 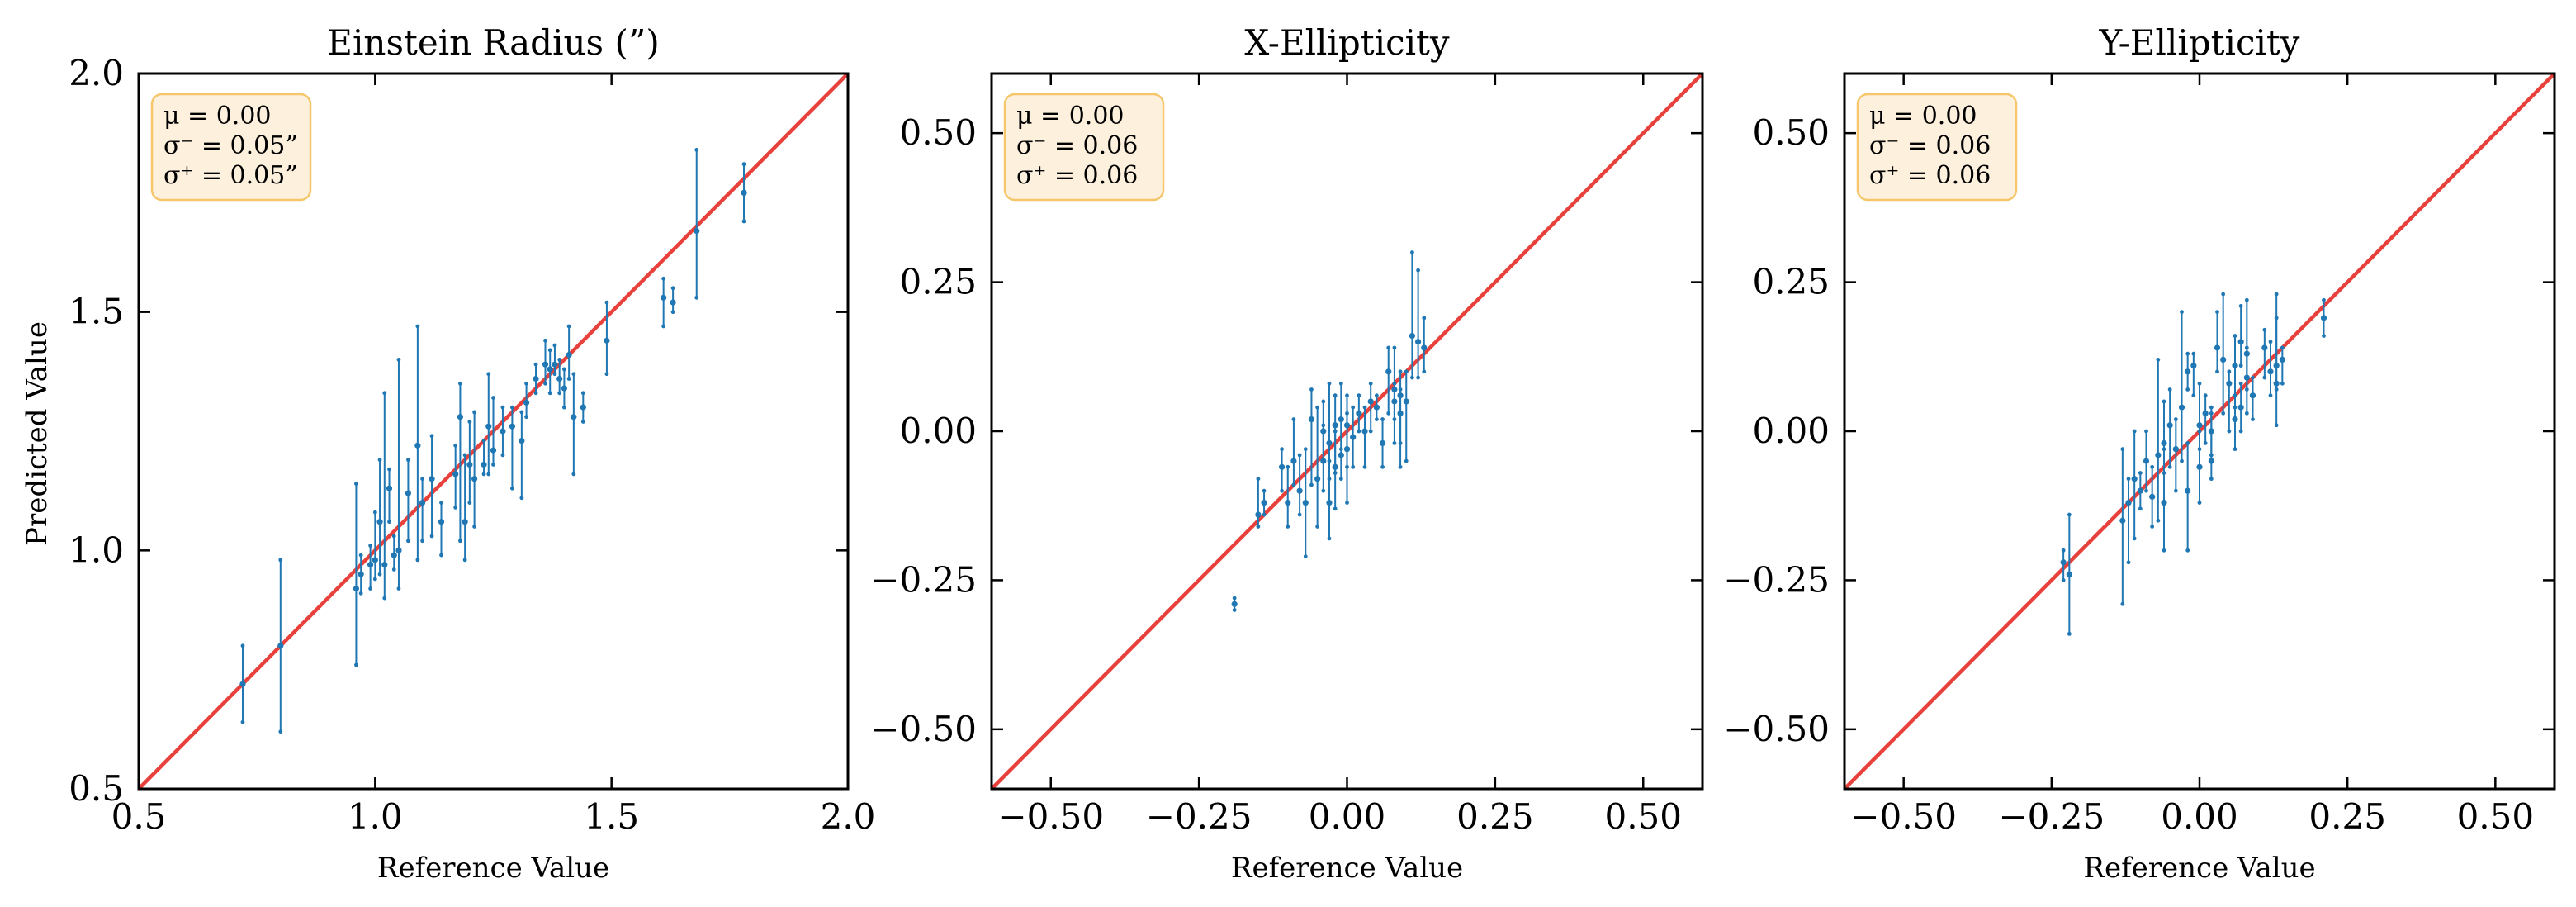 What do you see at coordinates (923, 579) in the screenshot?
I see `y-tick-label: −0.25` at bounding box center [923, 579].